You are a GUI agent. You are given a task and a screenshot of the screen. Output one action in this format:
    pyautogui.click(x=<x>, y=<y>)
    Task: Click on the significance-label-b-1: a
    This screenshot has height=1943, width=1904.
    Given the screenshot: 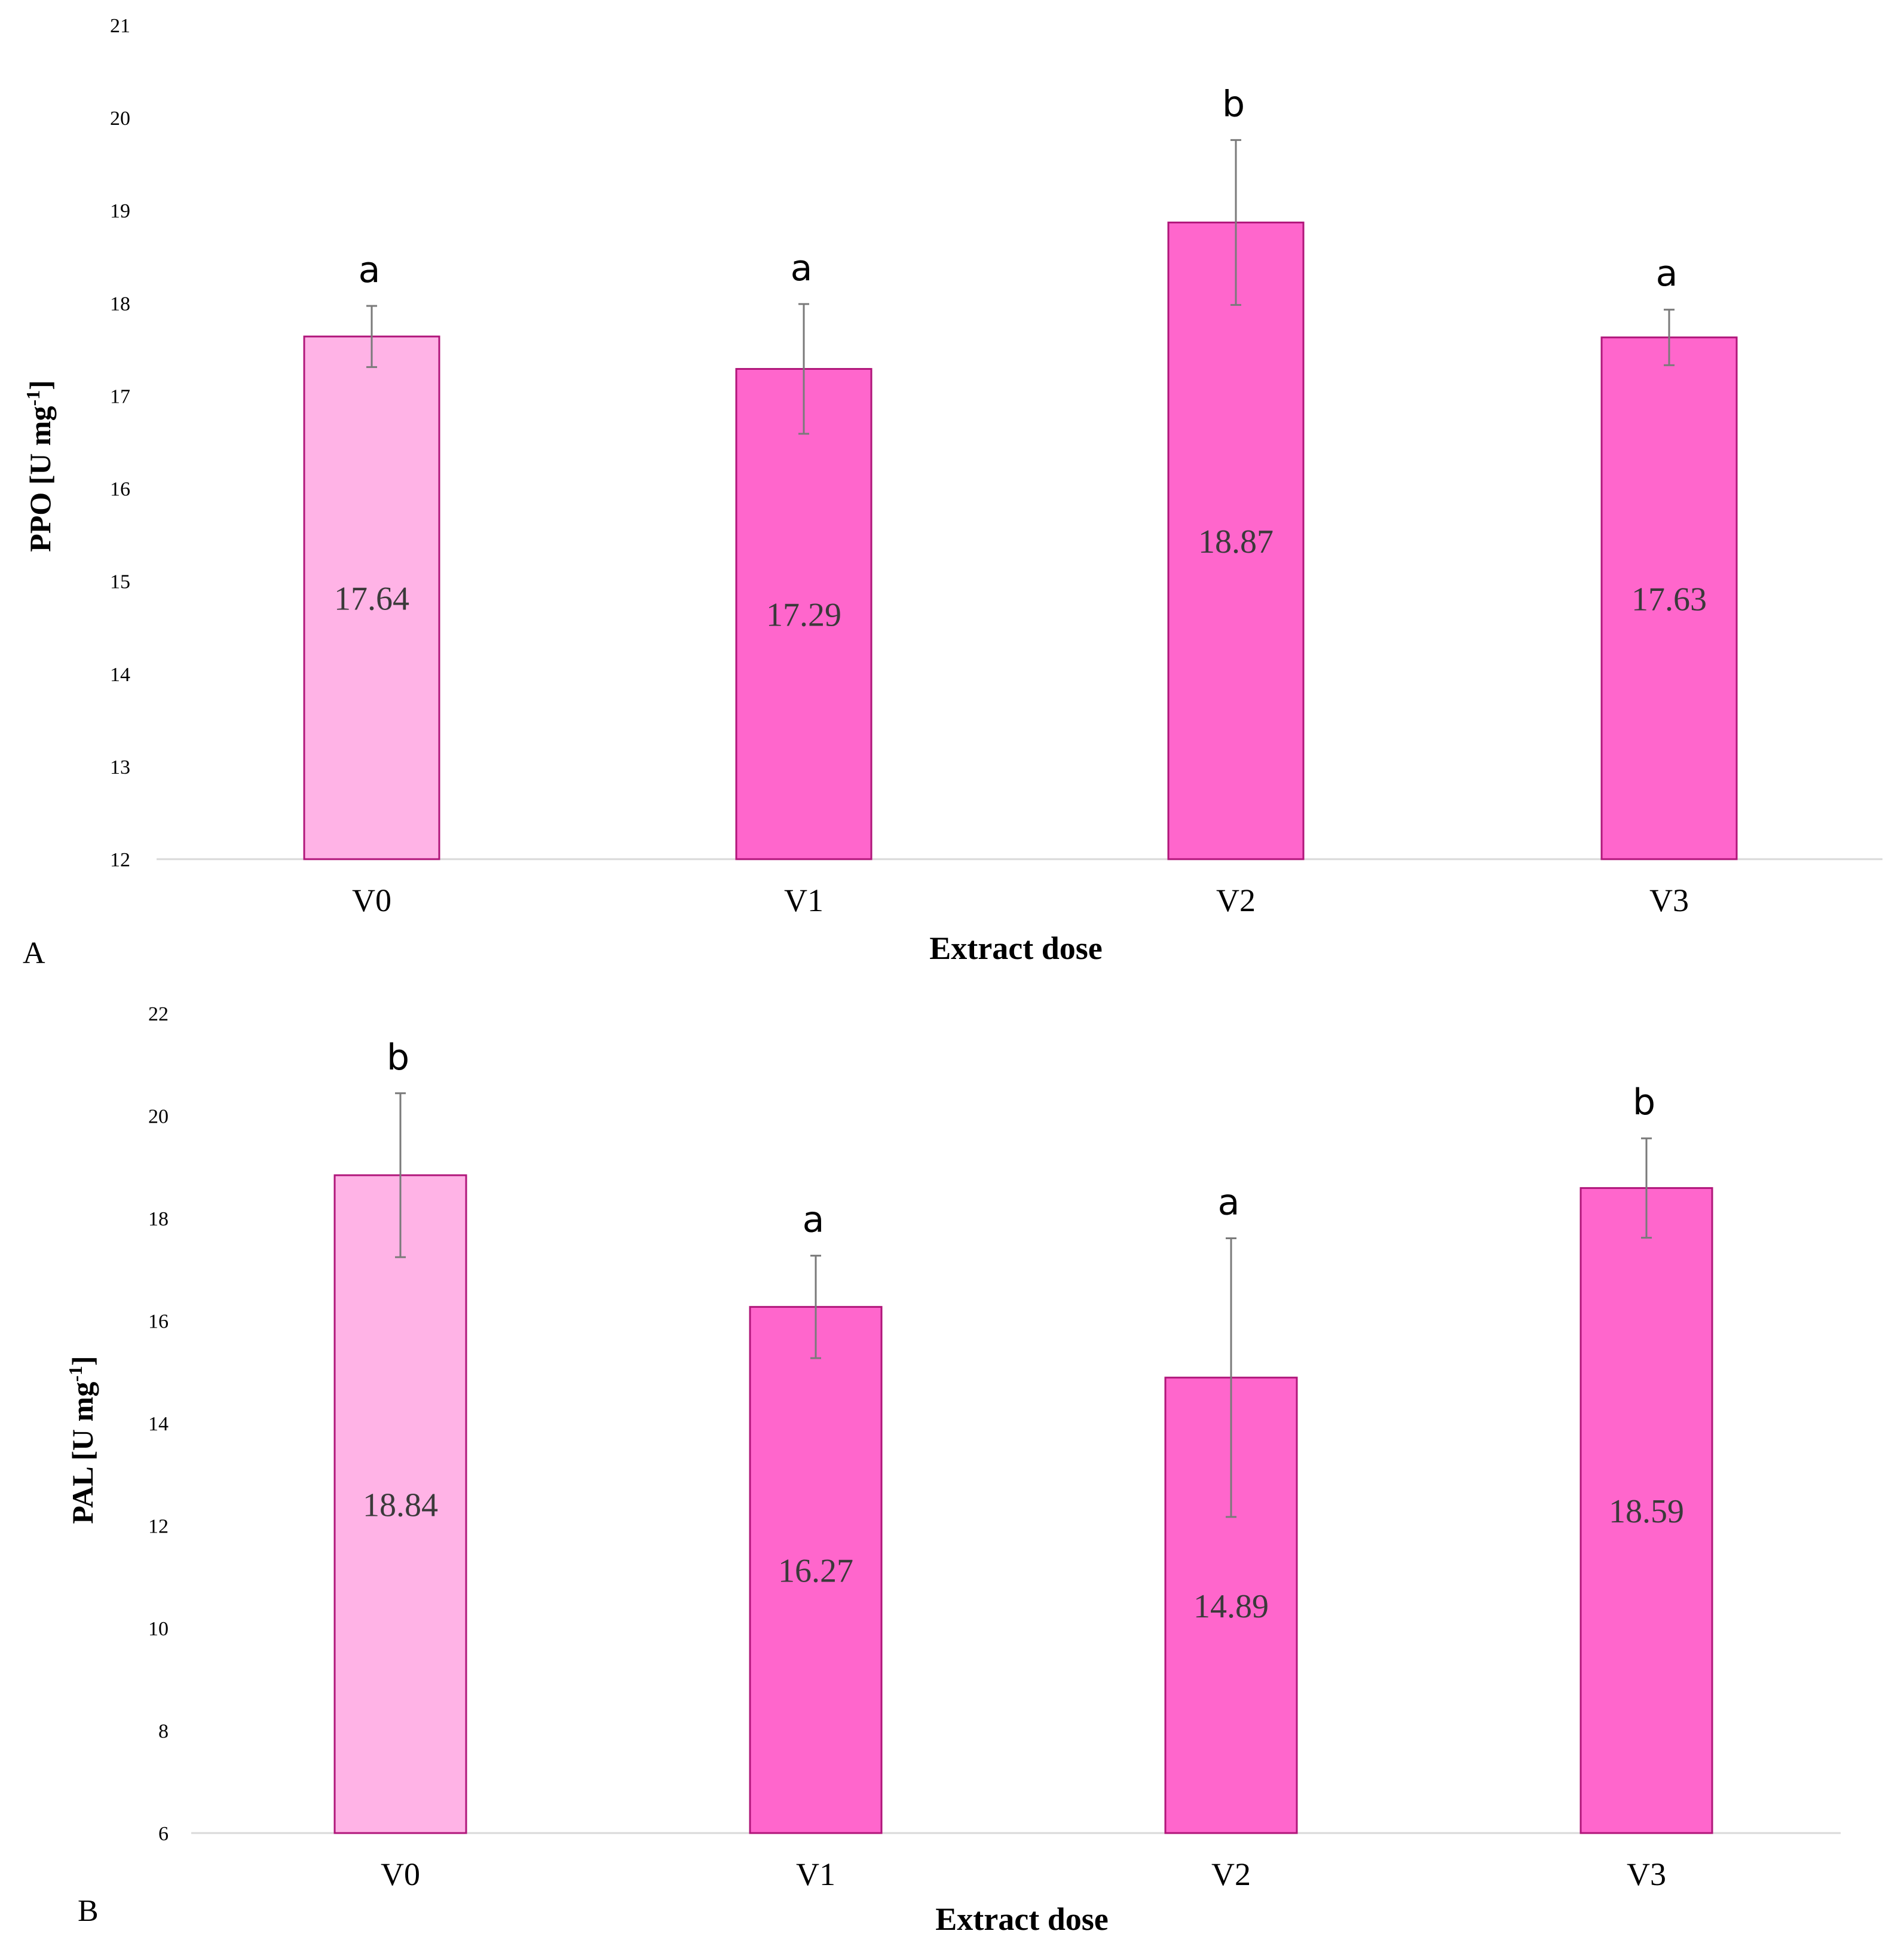 What is the action you would take?
    pyautogui.click(x=814, y=1220)
    